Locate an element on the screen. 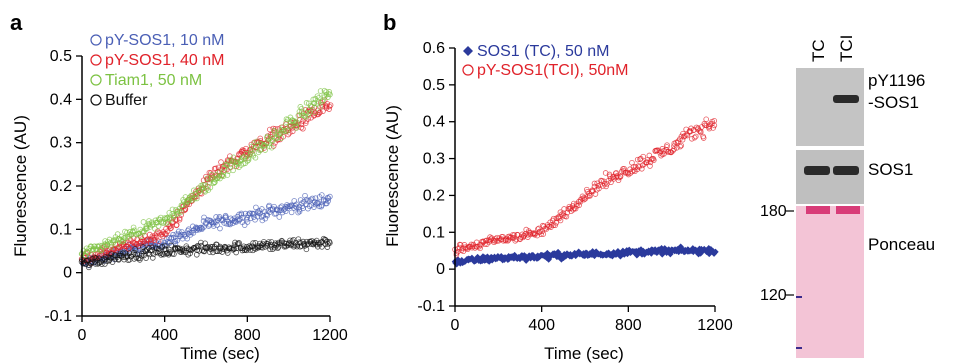 The width and height of the screenshot is (955, 364). chart-b-y-ticks: -0.1 0 0.1 0.2 0.3 0.4 0.5 0.6 is located at coordinates (436, 177).